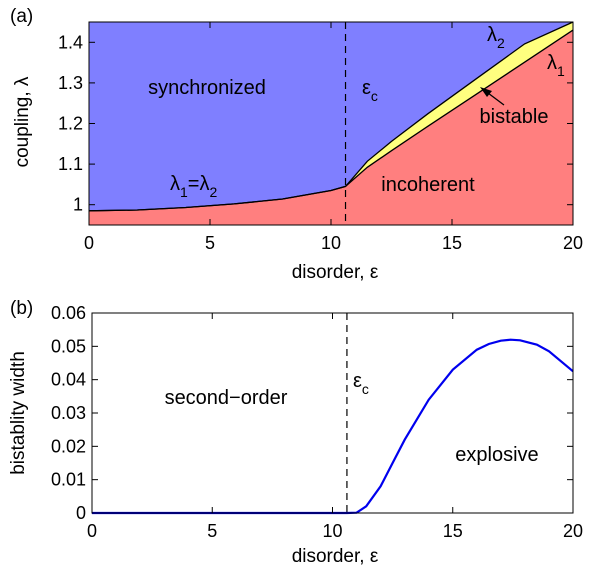 The image size is (597, 570). I want to click on a-xtick-label-0: 0, so click(89, 243).